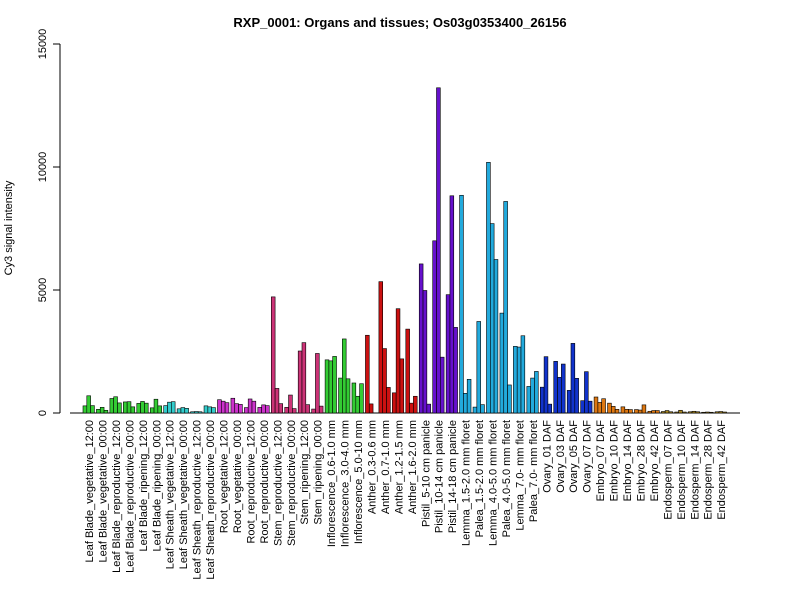 This screenshot has height=600, width=800. Describe the element at coordinates (9, 227) in the screenshot. I see `y-axis-label: Cy3 signal intensity` at that location.